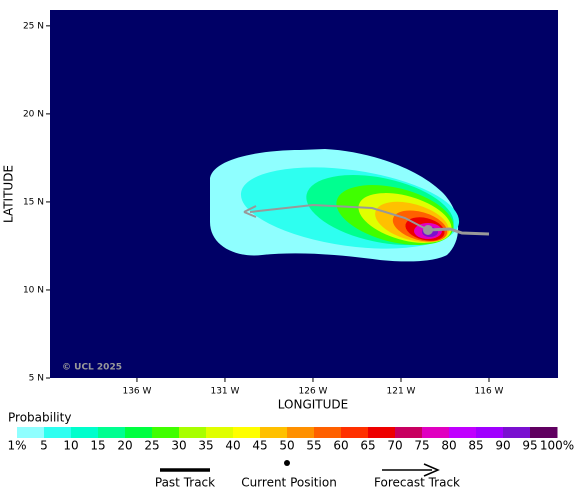 Image resolution: width=580 pixels, height=502 pixels. I want to click on forecast-arrow, so click(250, 211).